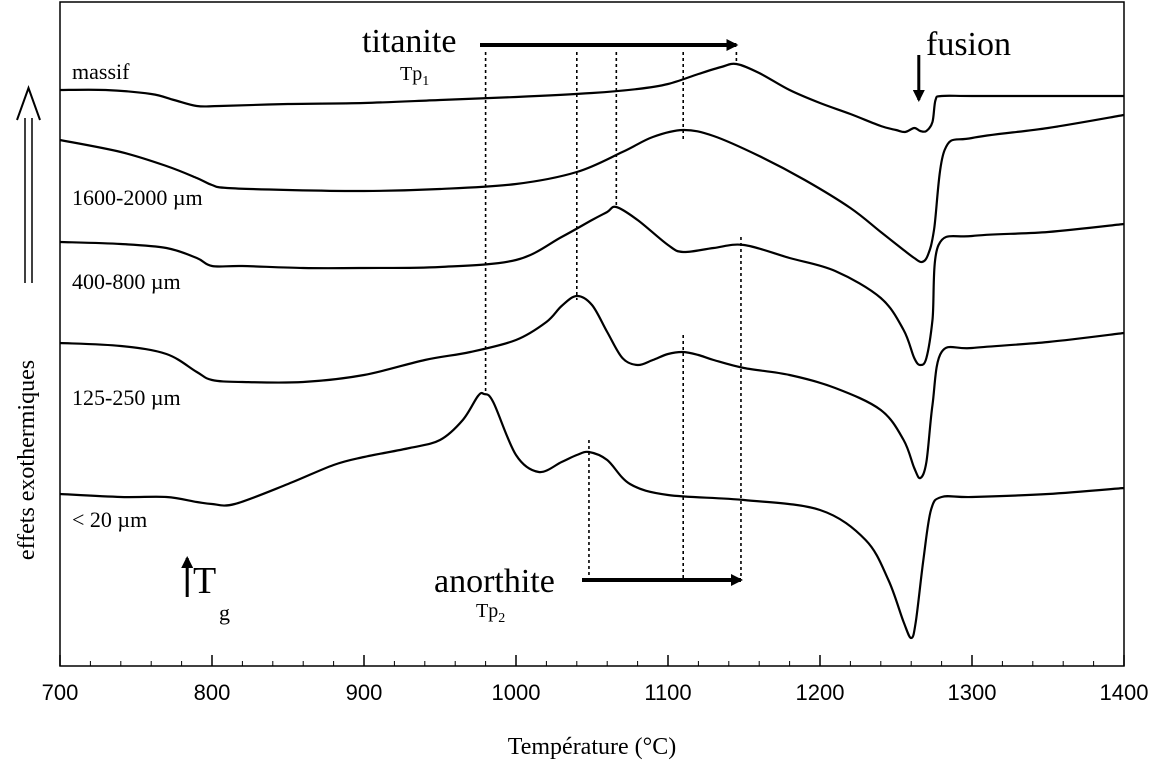 This screenshot has width=1154, height=765. Describe the element at coordinates (820, 692) in the screenshot. I see `x-tick-label: 1200` at that location.